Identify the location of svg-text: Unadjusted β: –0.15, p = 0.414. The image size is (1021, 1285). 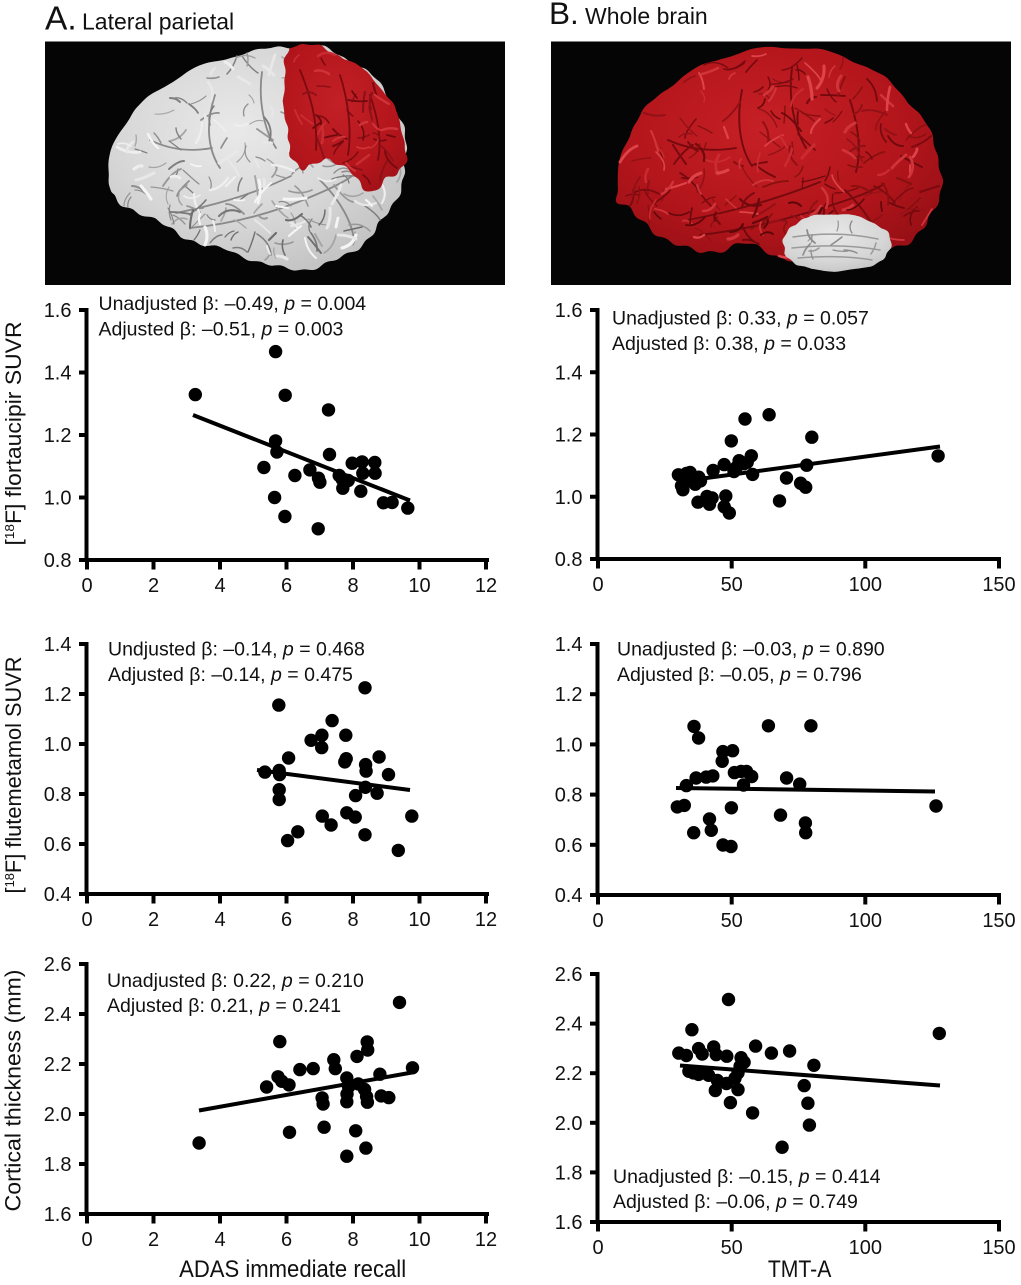
(747, 1177).